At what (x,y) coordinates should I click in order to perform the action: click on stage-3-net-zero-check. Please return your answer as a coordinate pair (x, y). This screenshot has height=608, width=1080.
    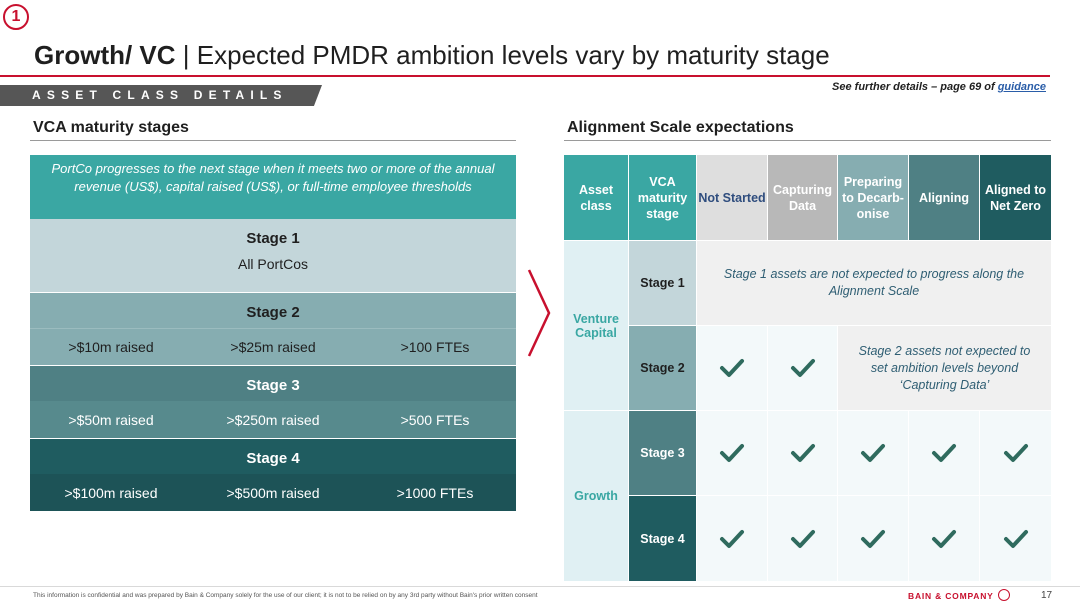
    Looking at the image, I should click on (1015, 453).